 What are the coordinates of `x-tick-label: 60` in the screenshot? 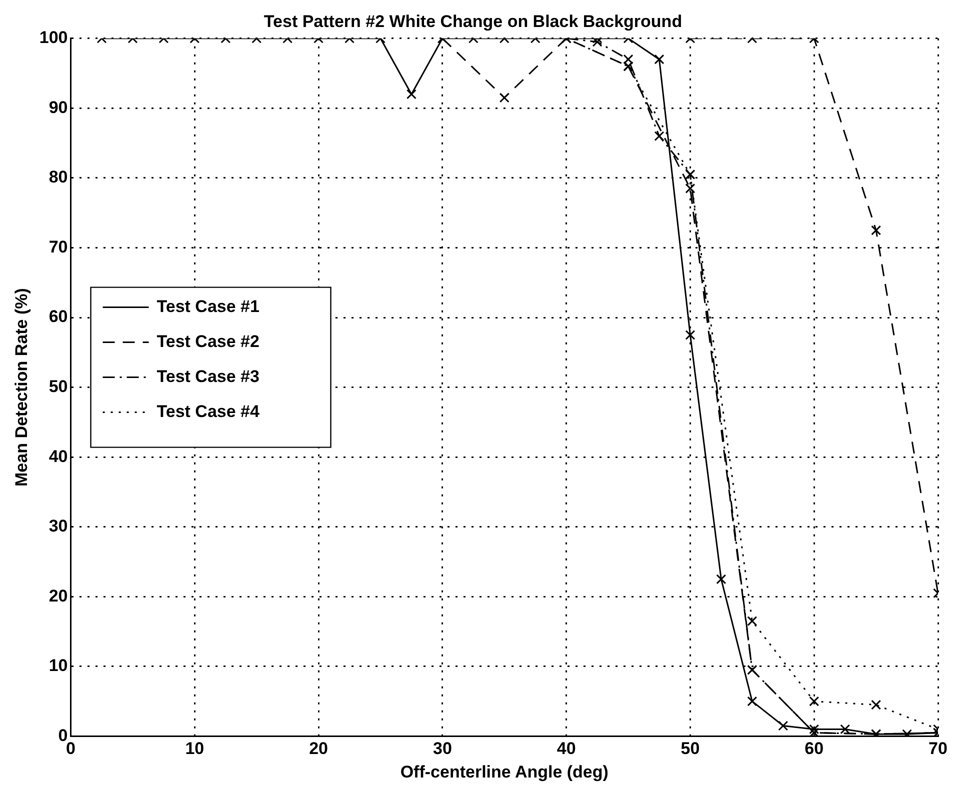 It's located at (814, 748).